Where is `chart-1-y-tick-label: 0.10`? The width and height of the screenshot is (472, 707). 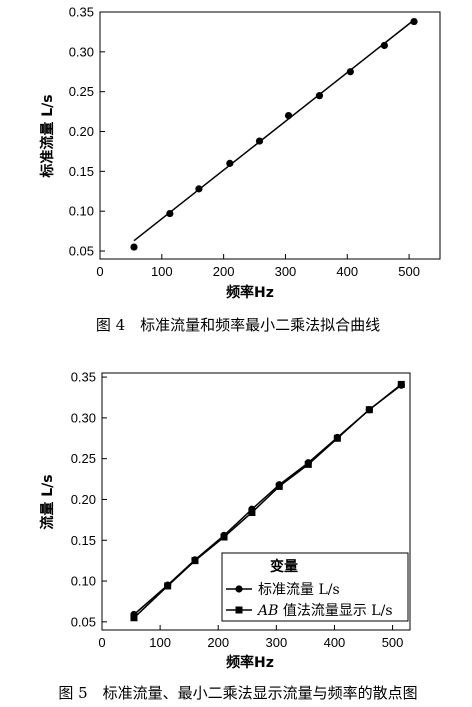 chart-1-y-tick-label: 0.10 is located at coordinates (81, 211).